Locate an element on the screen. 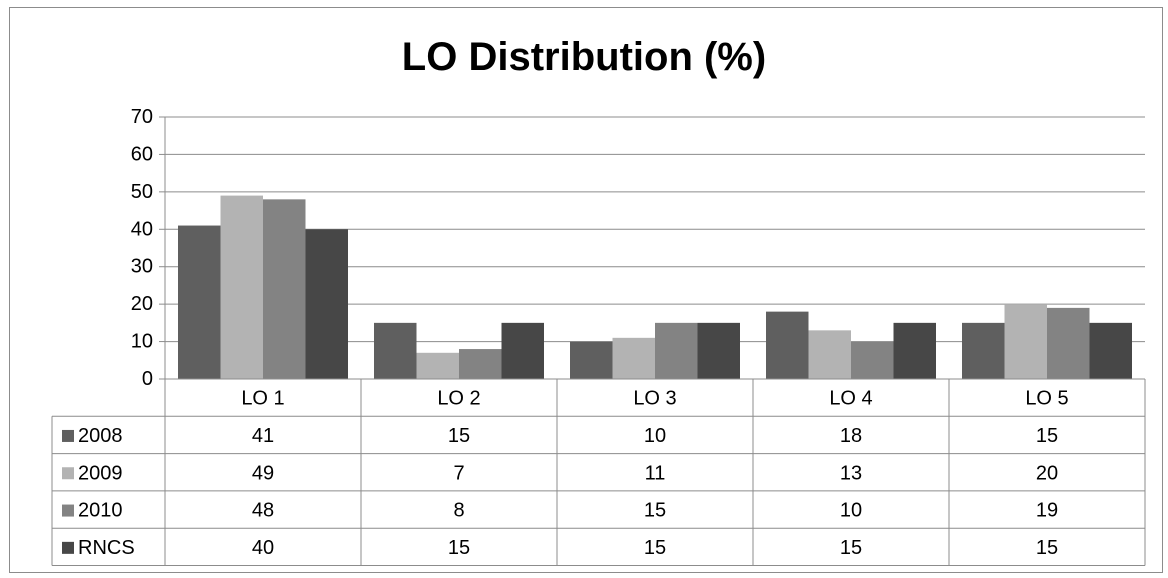  y-tick-label: 0 is located at coordinates (147, 379).